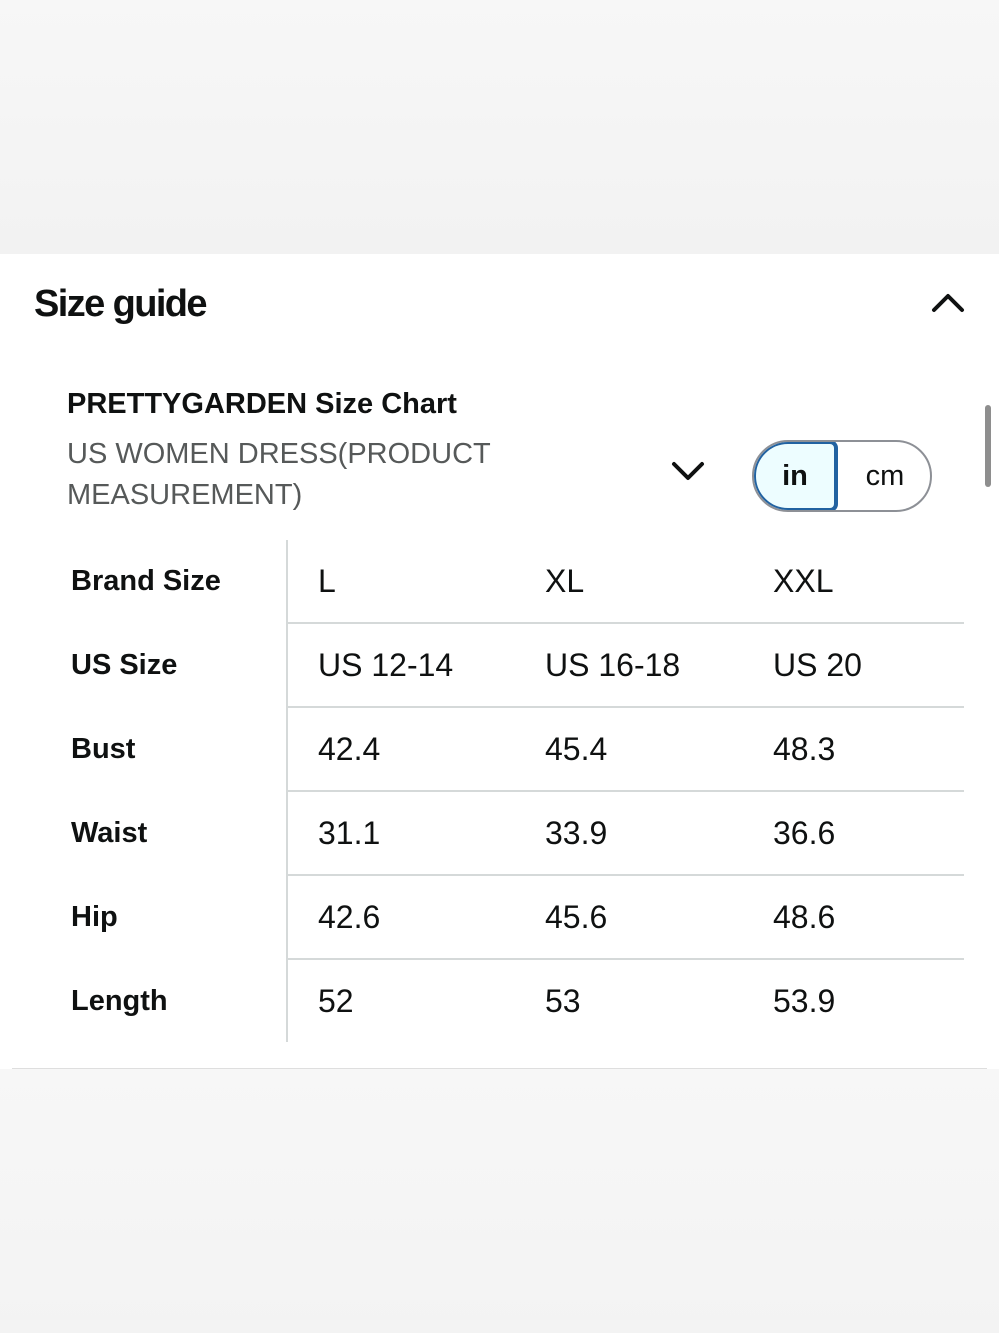  I want to click on table-cell: XL, so click(565, 580).